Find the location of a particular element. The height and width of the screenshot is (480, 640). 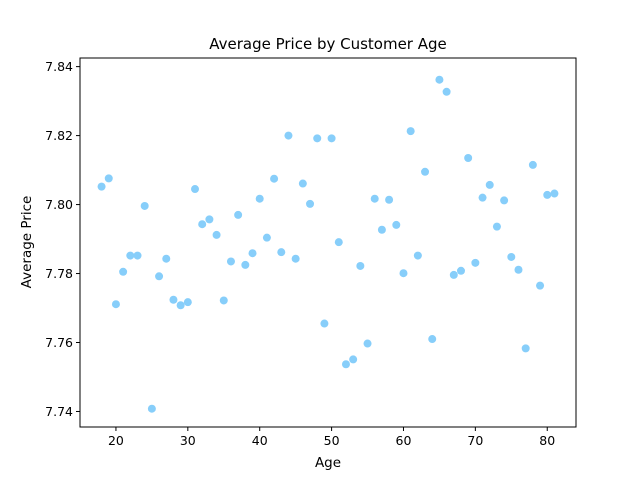

chart-title: Average Price by Customer Age is located at coordinates (328, 44).